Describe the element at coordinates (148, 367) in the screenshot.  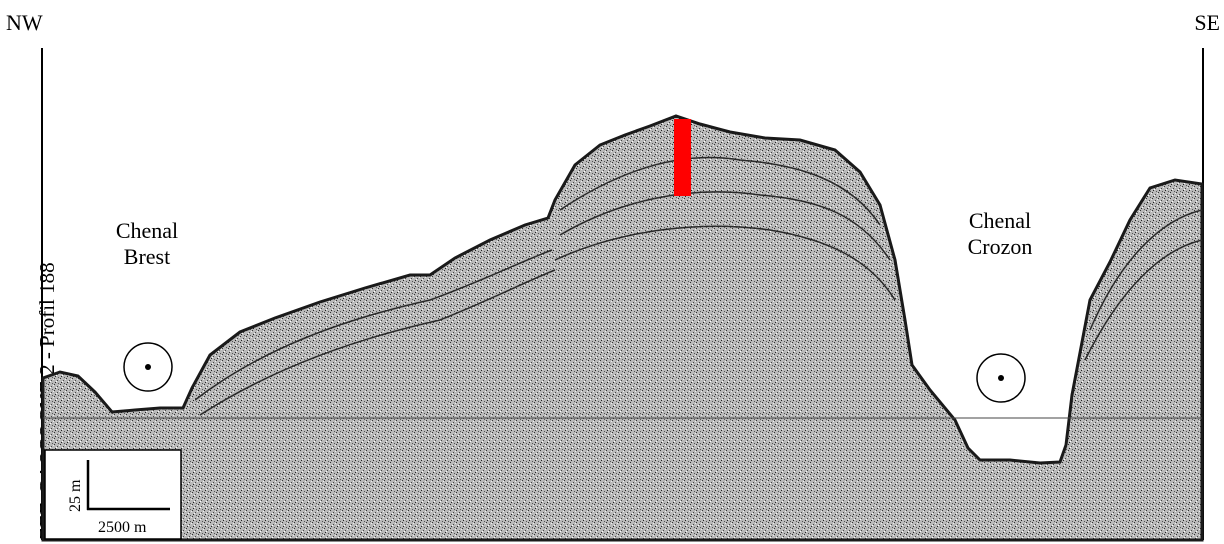
I see `channel-axis-symbol-brest` at that location.